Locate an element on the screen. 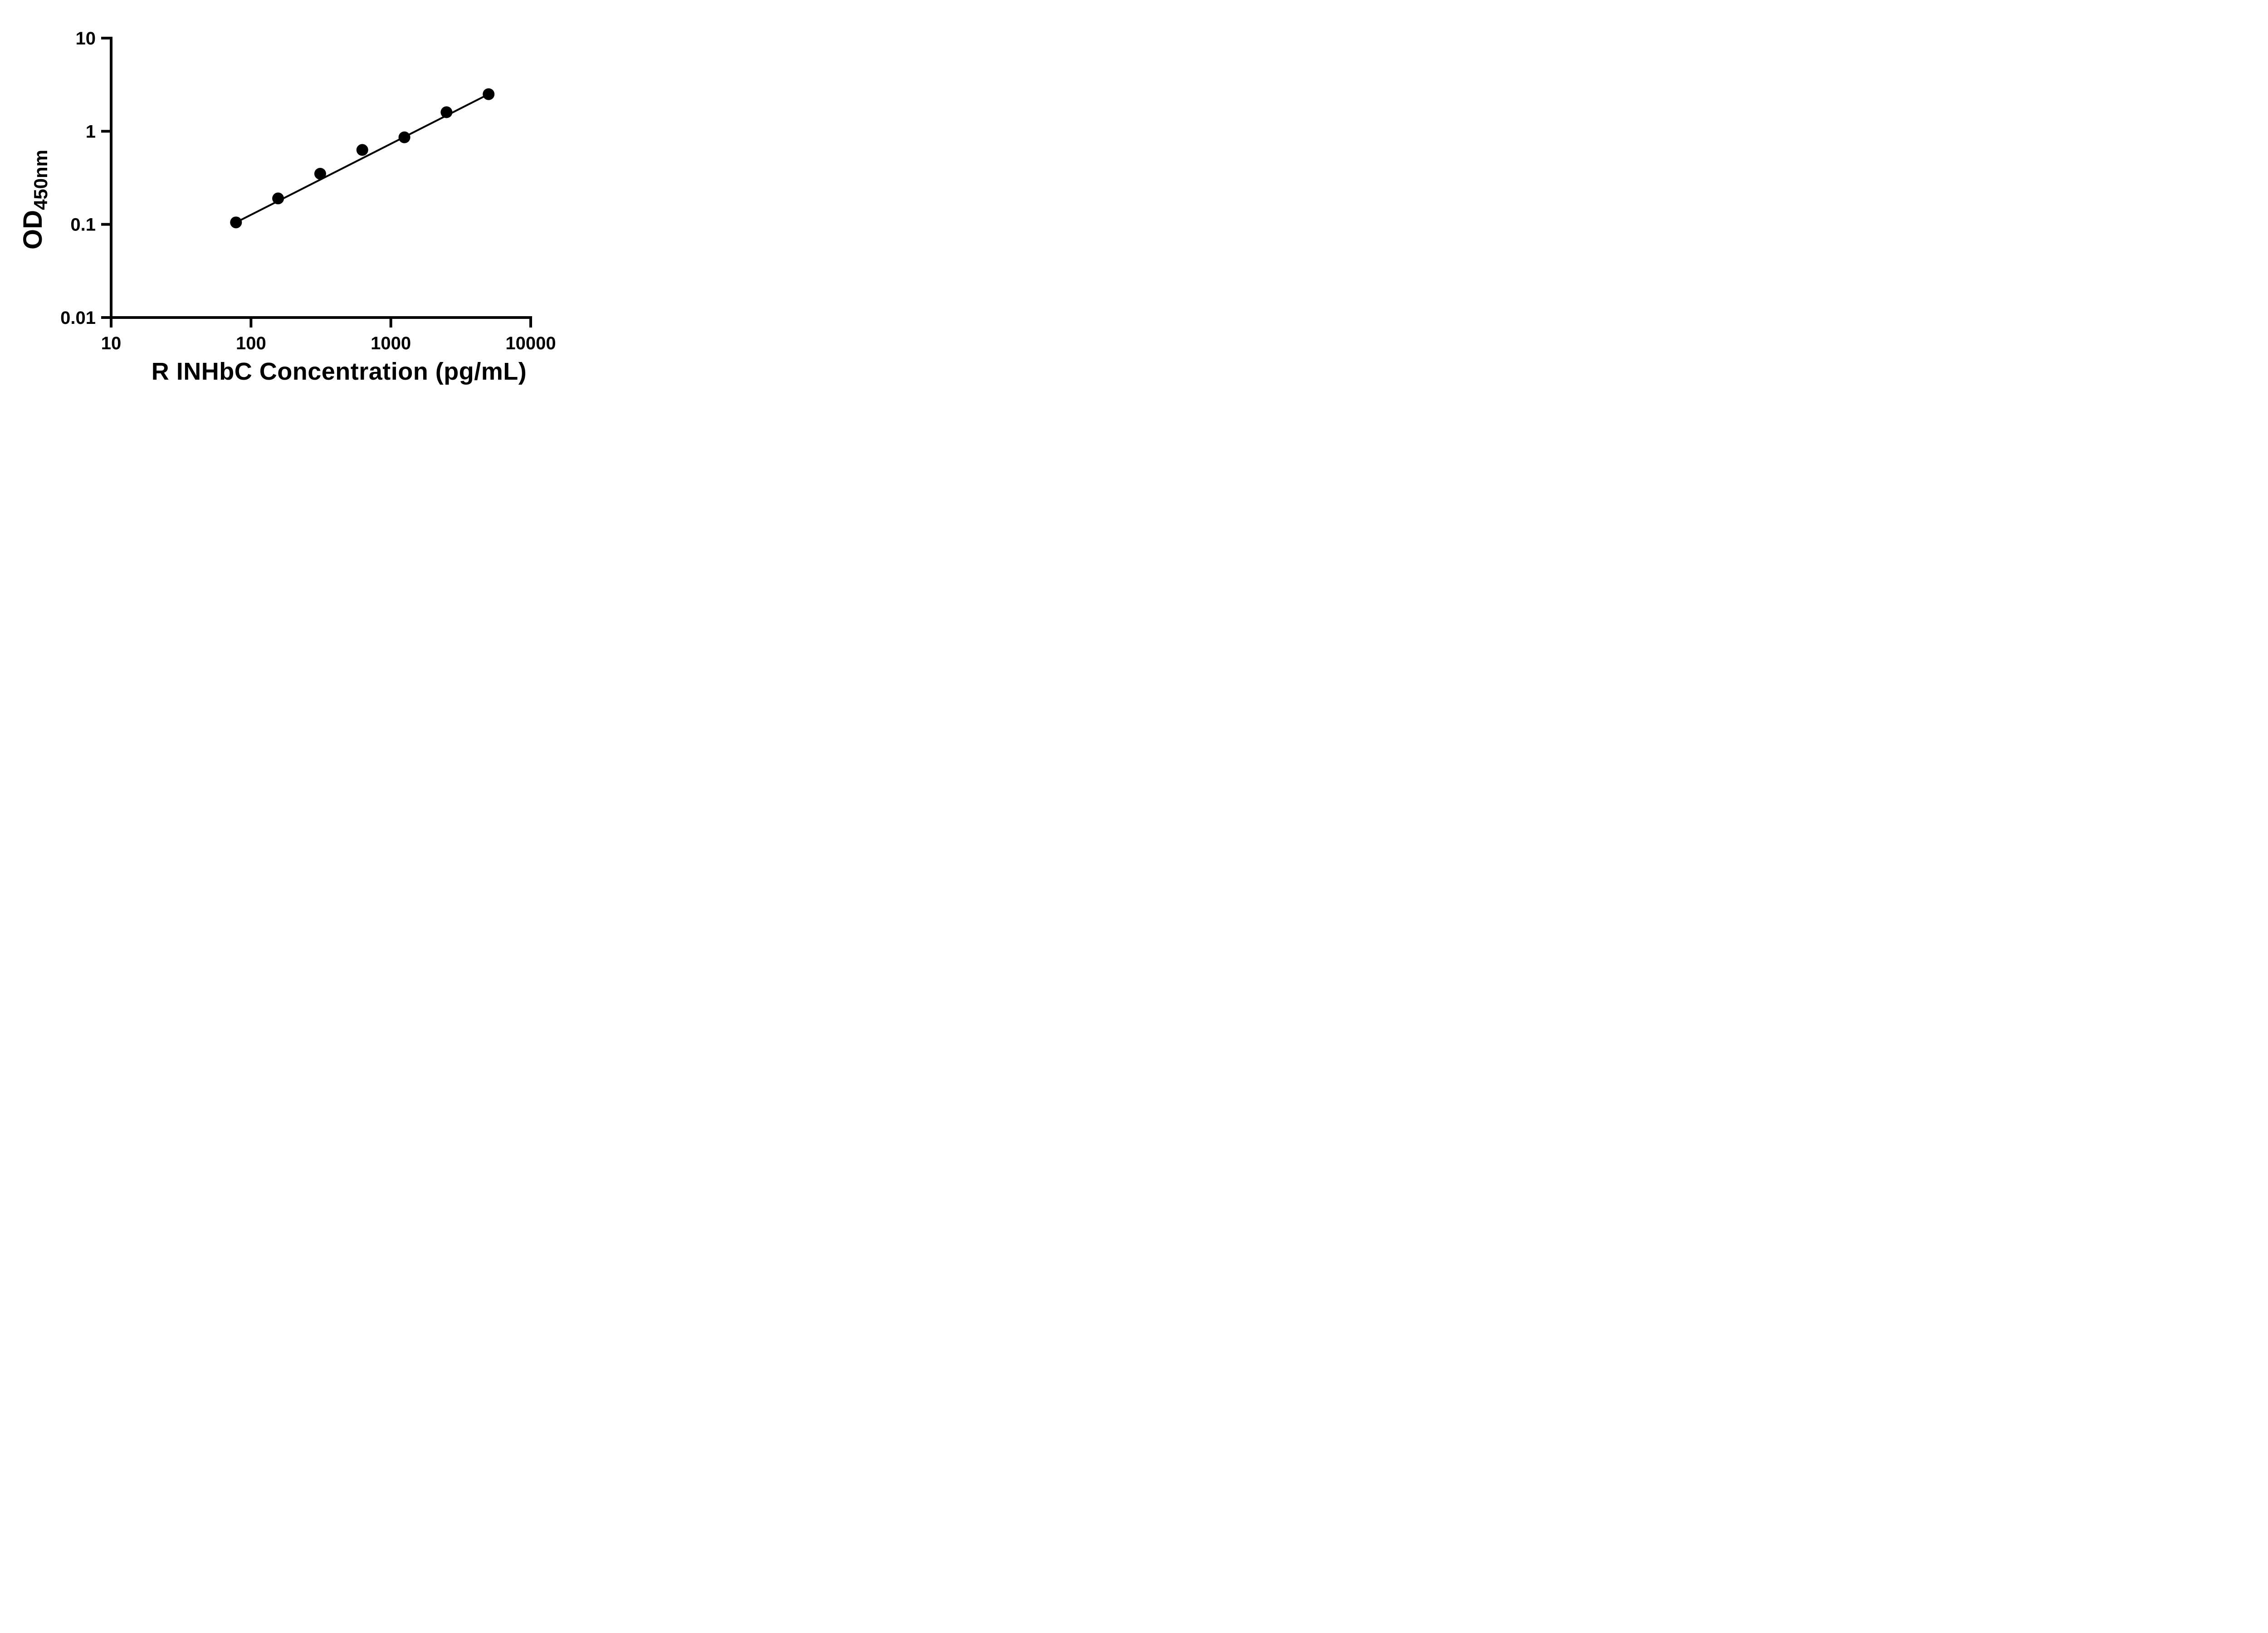  chart-canvas: 10 100 1000 10000 0.01 0.1 1 10 OD450nm is located at coordinates (287, 191).